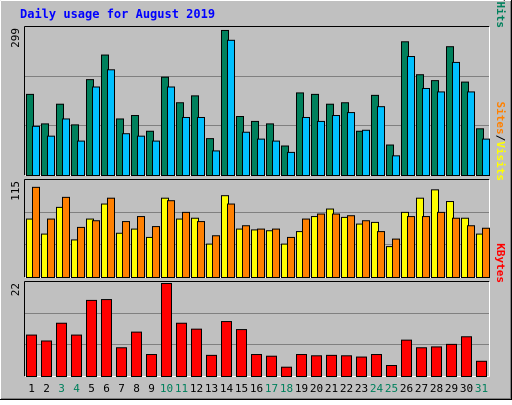 The height and width of the screenshot is (405, 512). I want to click on x-tick-label-21: 21, so click(331, 388).